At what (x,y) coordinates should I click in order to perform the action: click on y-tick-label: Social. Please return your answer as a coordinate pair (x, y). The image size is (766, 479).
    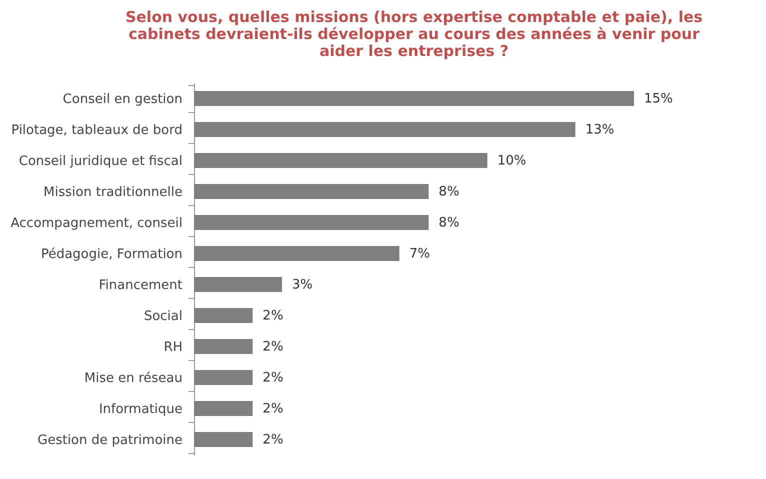
    Looking at the image, I should click on (163, 316).